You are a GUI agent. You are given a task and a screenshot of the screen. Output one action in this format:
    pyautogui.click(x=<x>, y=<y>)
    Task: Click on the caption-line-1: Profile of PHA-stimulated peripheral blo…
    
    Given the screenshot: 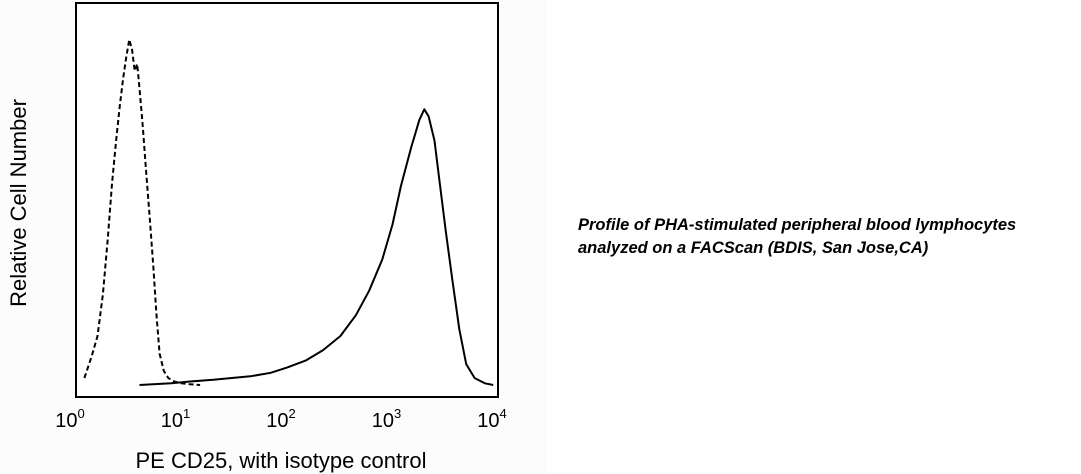 What is the action you would take?
    pyautogui.click(x=797, y=225)
    